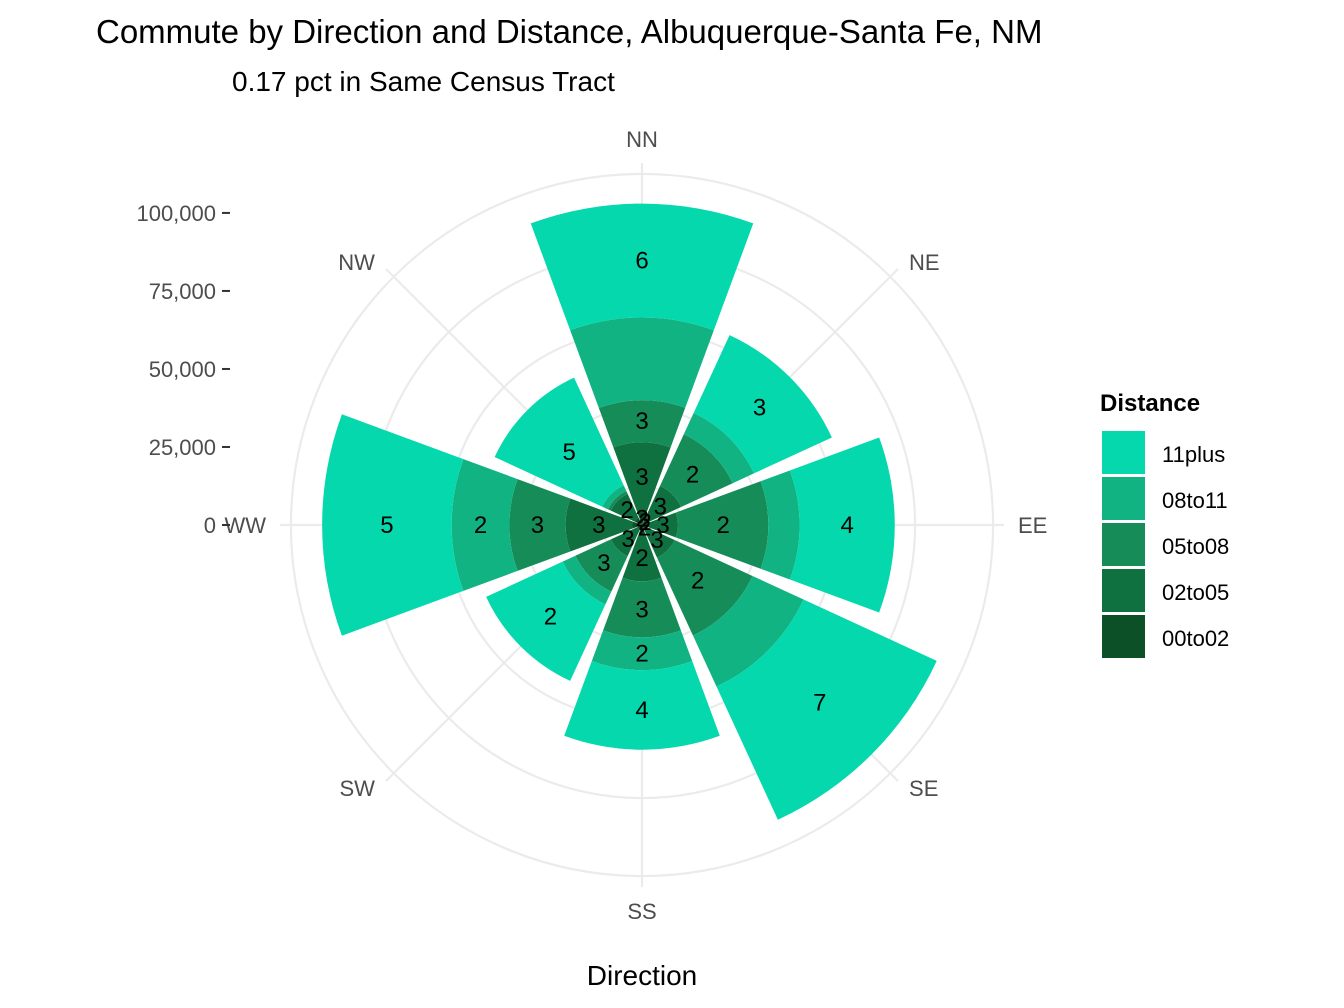 The image size is (1344, 1008). I want to click on segment-label-se-00to02: 2, so click(644, 527).